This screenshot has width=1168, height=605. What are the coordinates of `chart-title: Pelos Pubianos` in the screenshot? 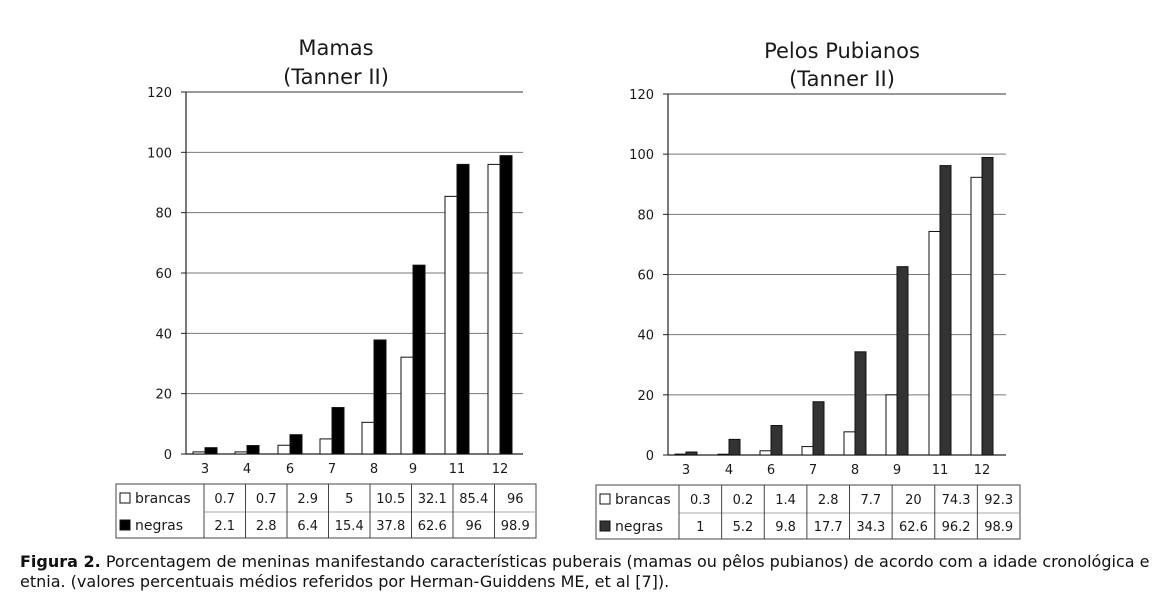 It's located at (842, 51).